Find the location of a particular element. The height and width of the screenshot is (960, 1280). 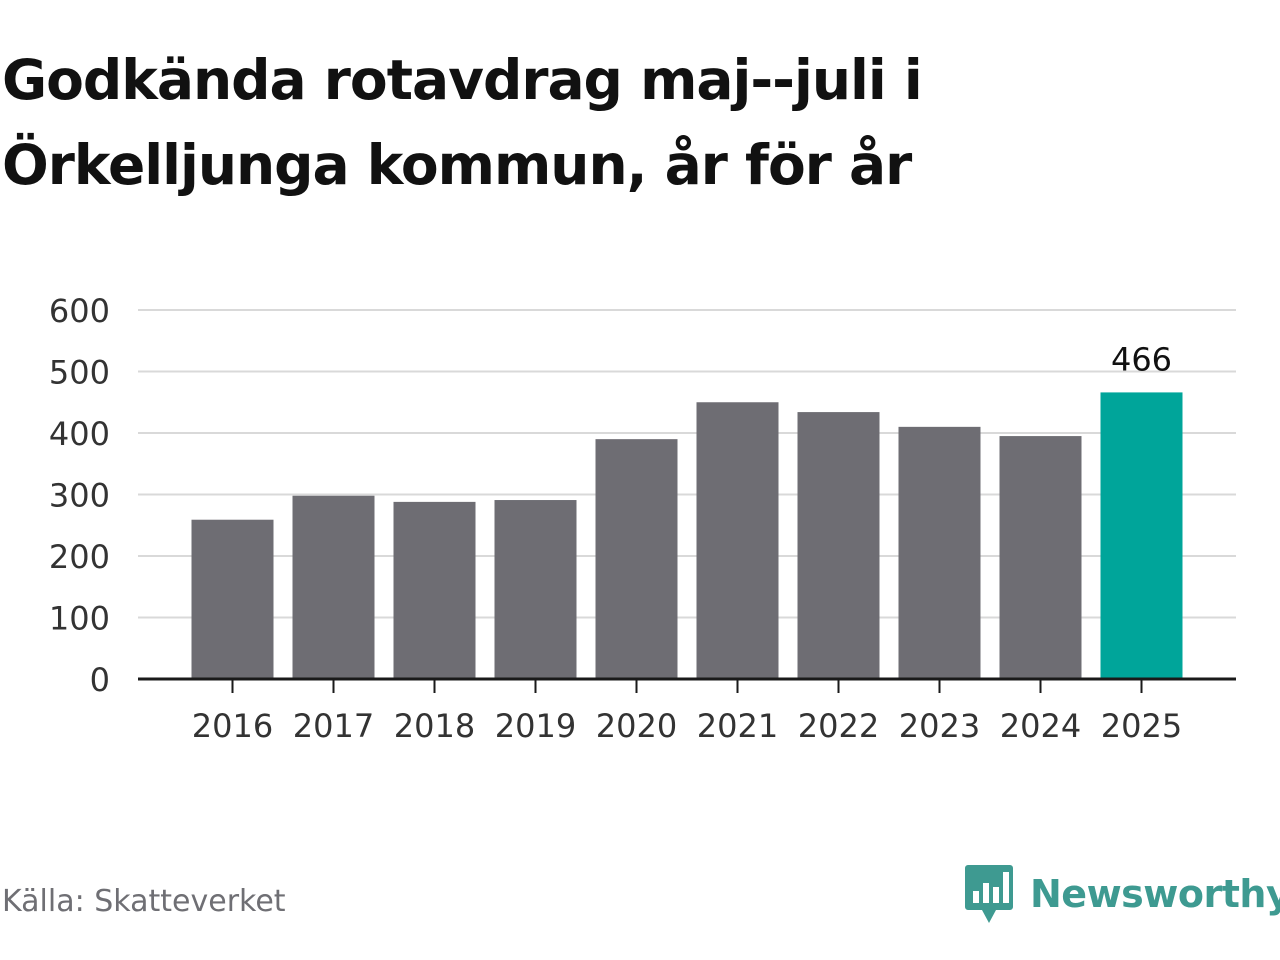

y-tick-label: 0 is located at coordinates (100, 680).